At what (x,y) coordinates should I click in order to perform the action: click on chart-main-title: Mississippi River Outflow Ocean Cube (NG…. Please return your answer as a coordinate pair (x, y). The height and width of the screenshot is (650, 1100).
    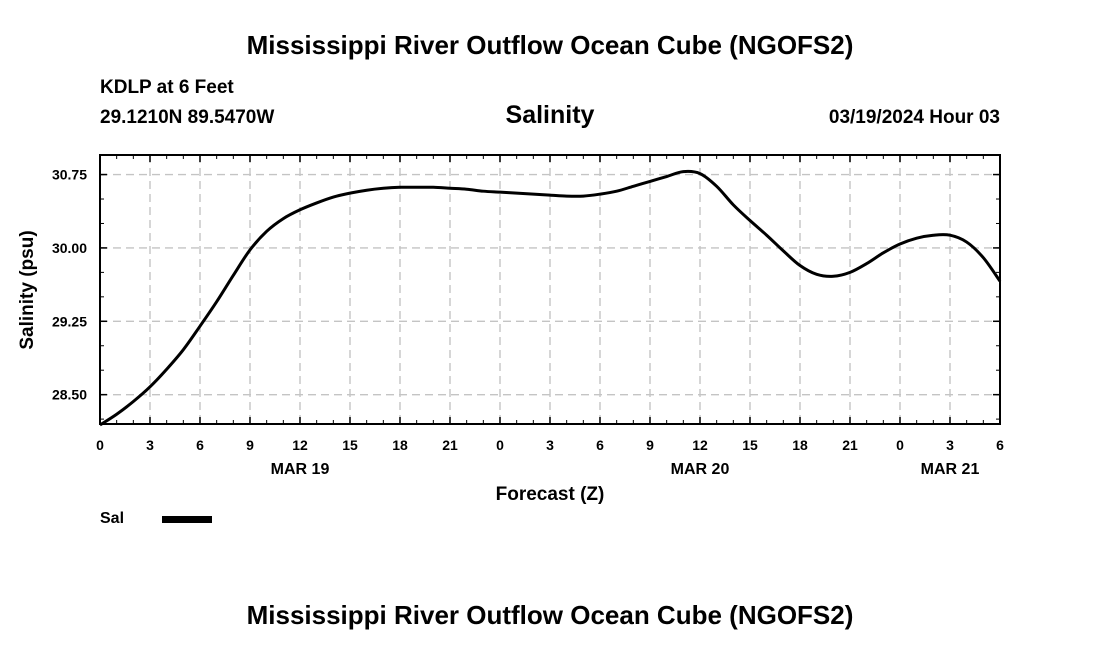
    Looking at the image, I should click on (550, 45).